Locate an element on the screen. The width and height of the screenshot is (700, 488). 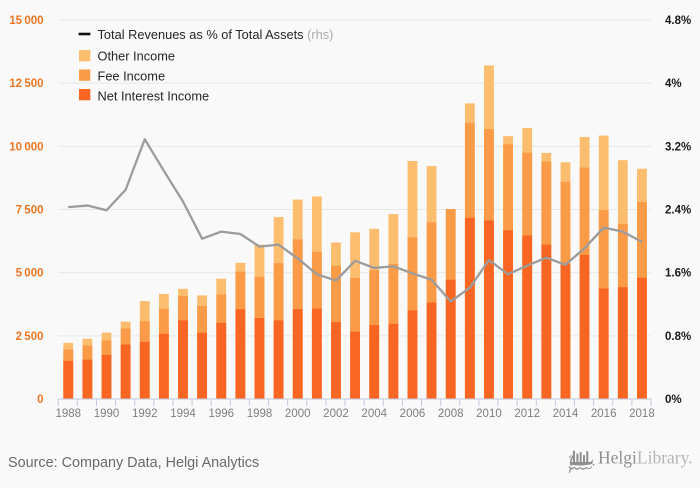
svg-text: 2016 is located at coordinates (604, 414).